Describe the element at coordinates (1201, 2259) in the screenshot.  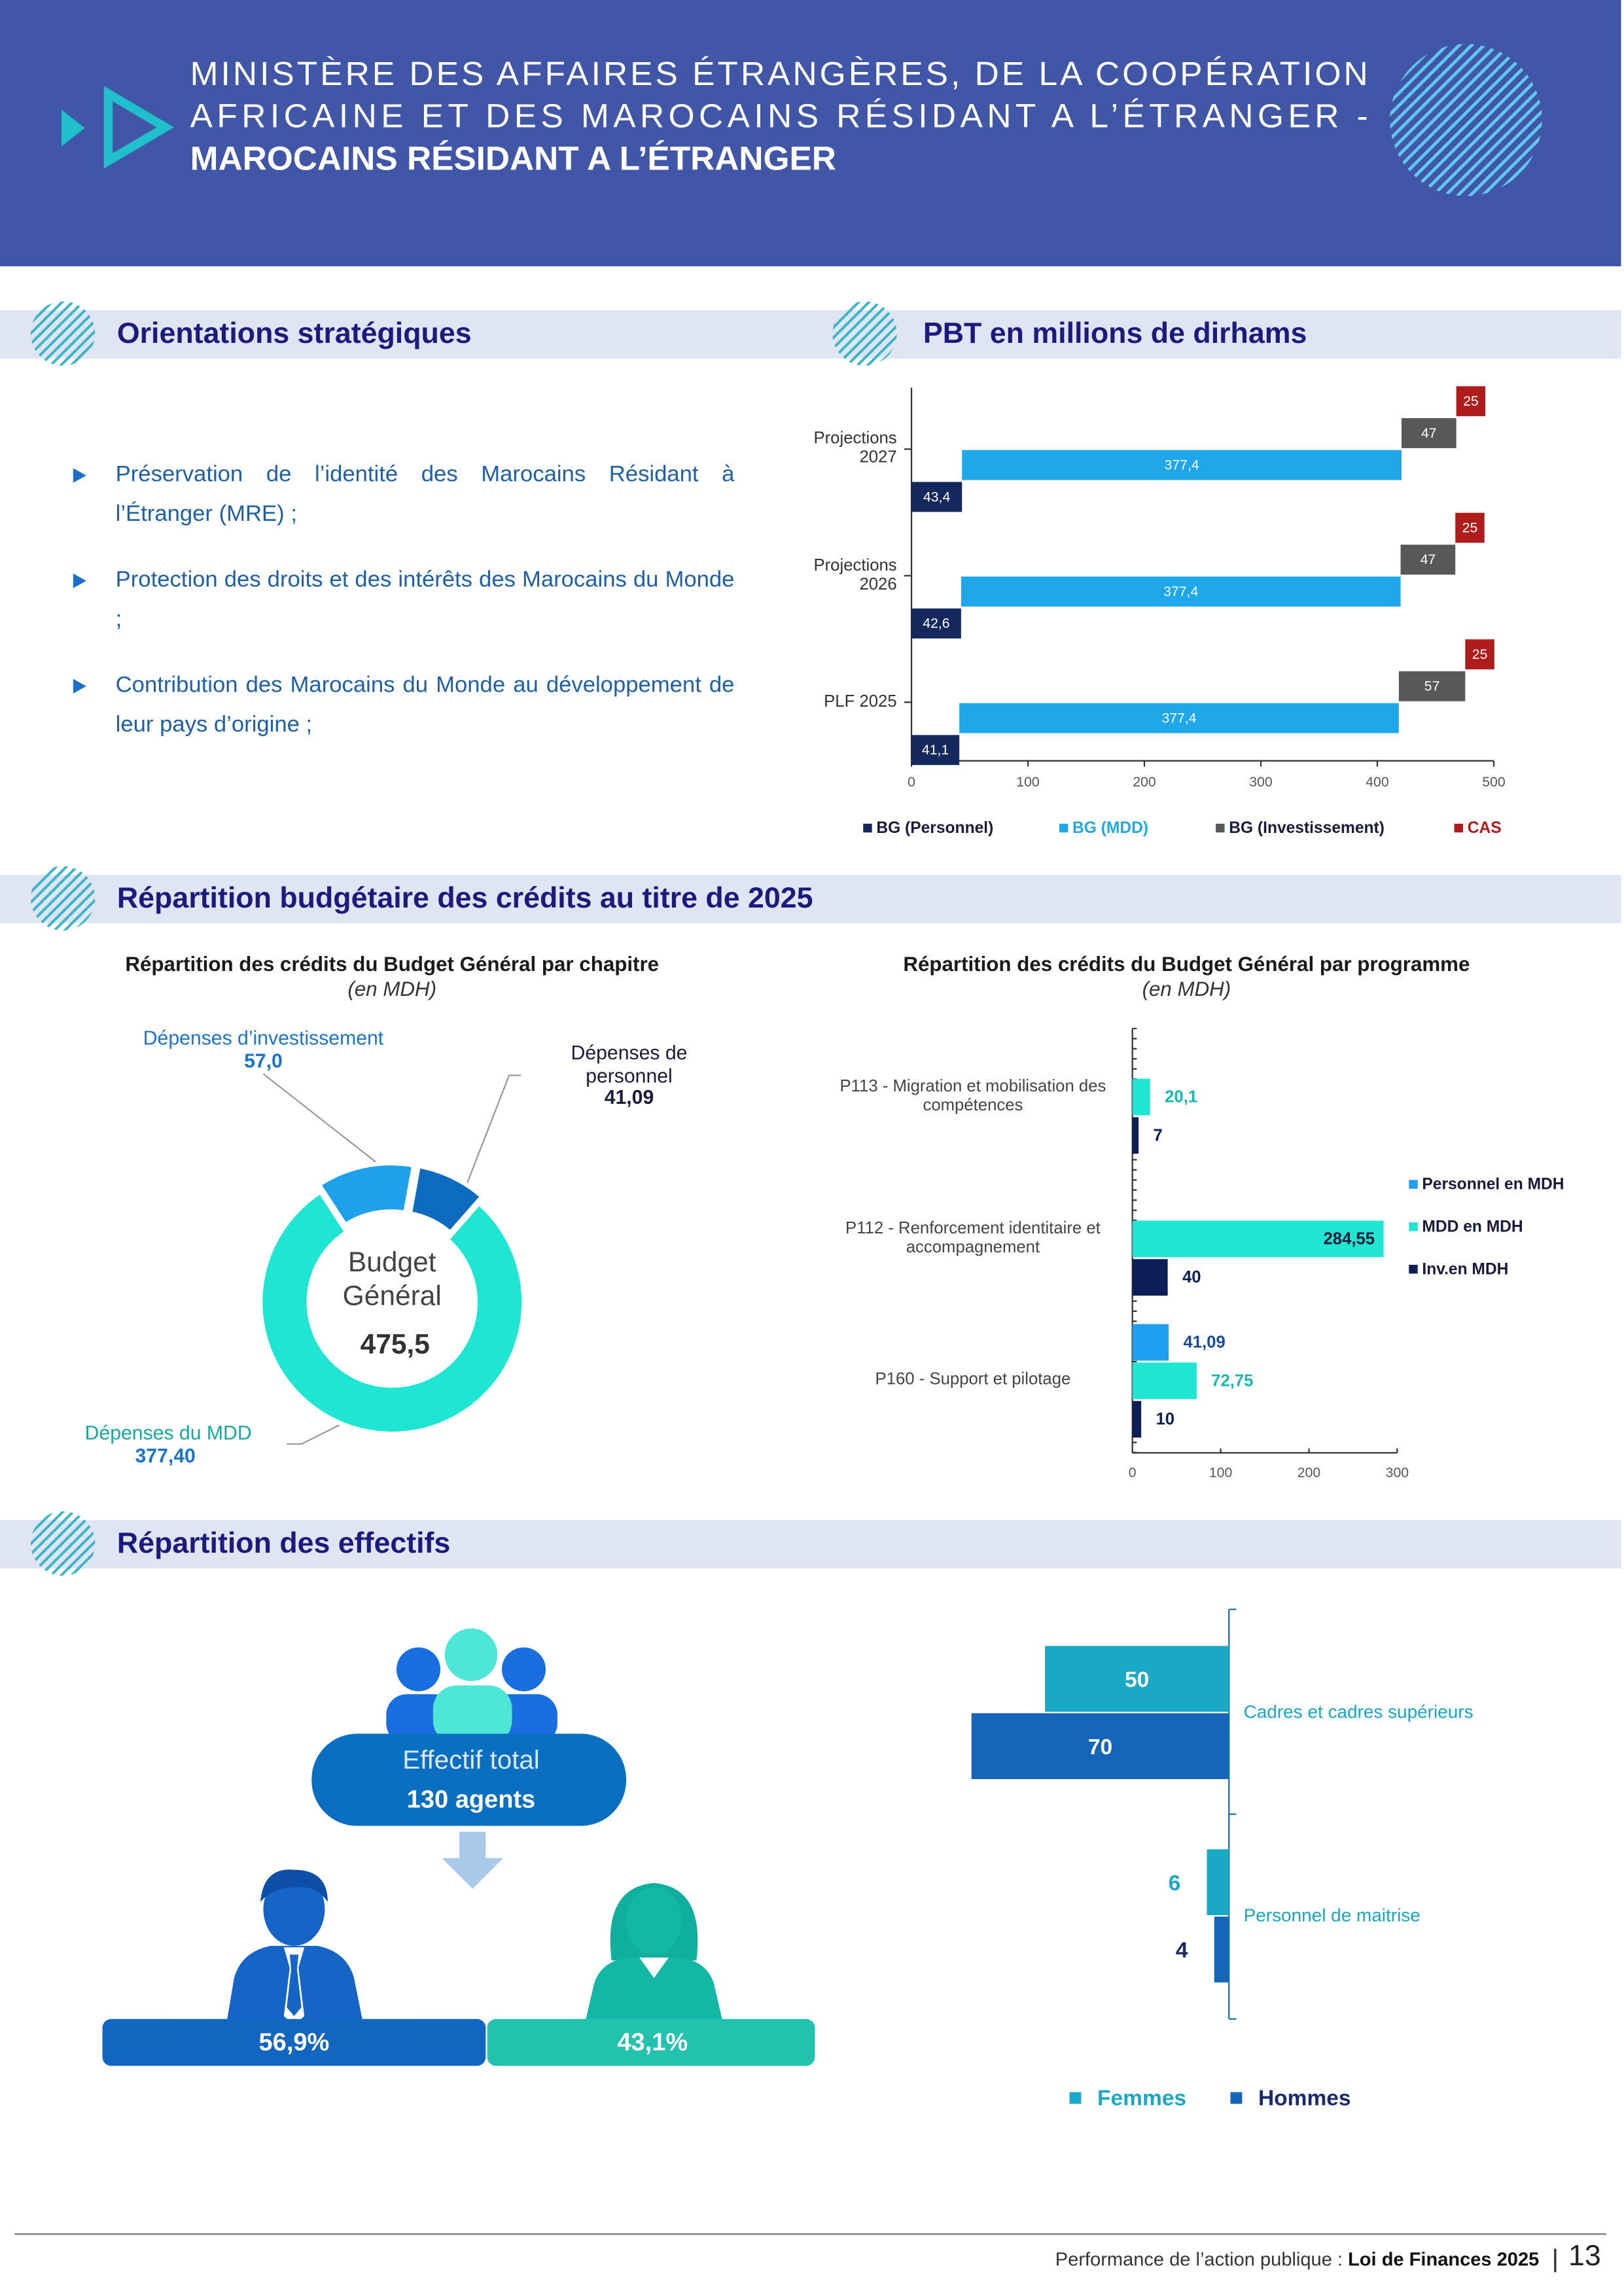
I see `footer-label: Performance de l’action publique :` at that location.